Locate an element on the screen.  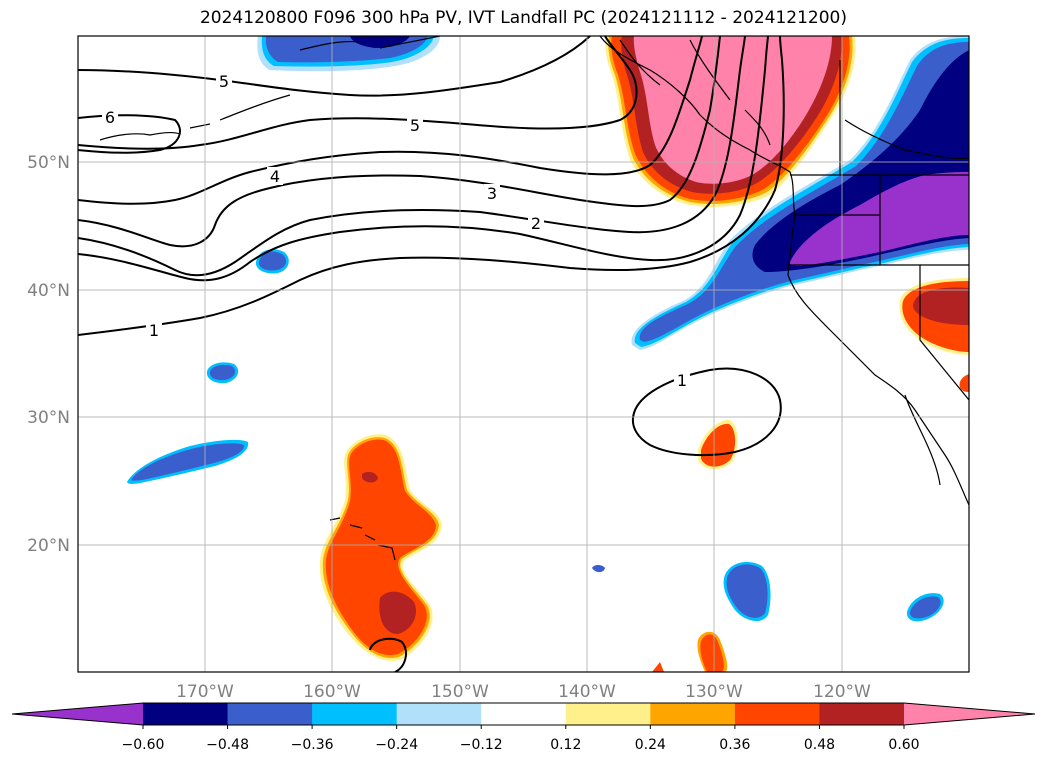
colorbar-tick-label: −0.12 is located at coordinates (481, 745).